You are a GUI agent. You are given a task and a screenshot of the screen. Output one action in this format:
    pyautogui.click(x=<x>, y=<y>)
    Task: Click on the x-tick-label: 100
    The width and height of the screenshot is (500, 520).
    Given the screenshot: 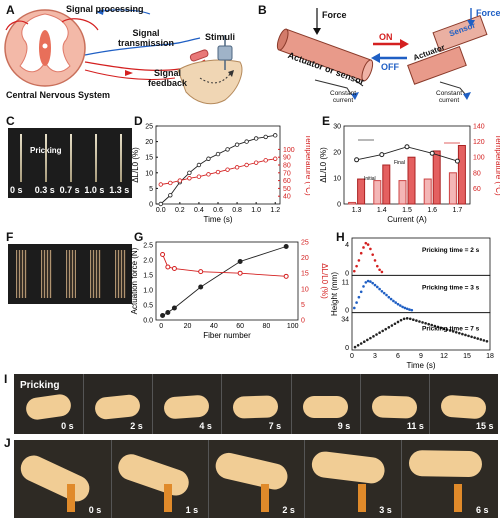 What is the action you would take?
    pyautogui.click(x=293, y=326)
    